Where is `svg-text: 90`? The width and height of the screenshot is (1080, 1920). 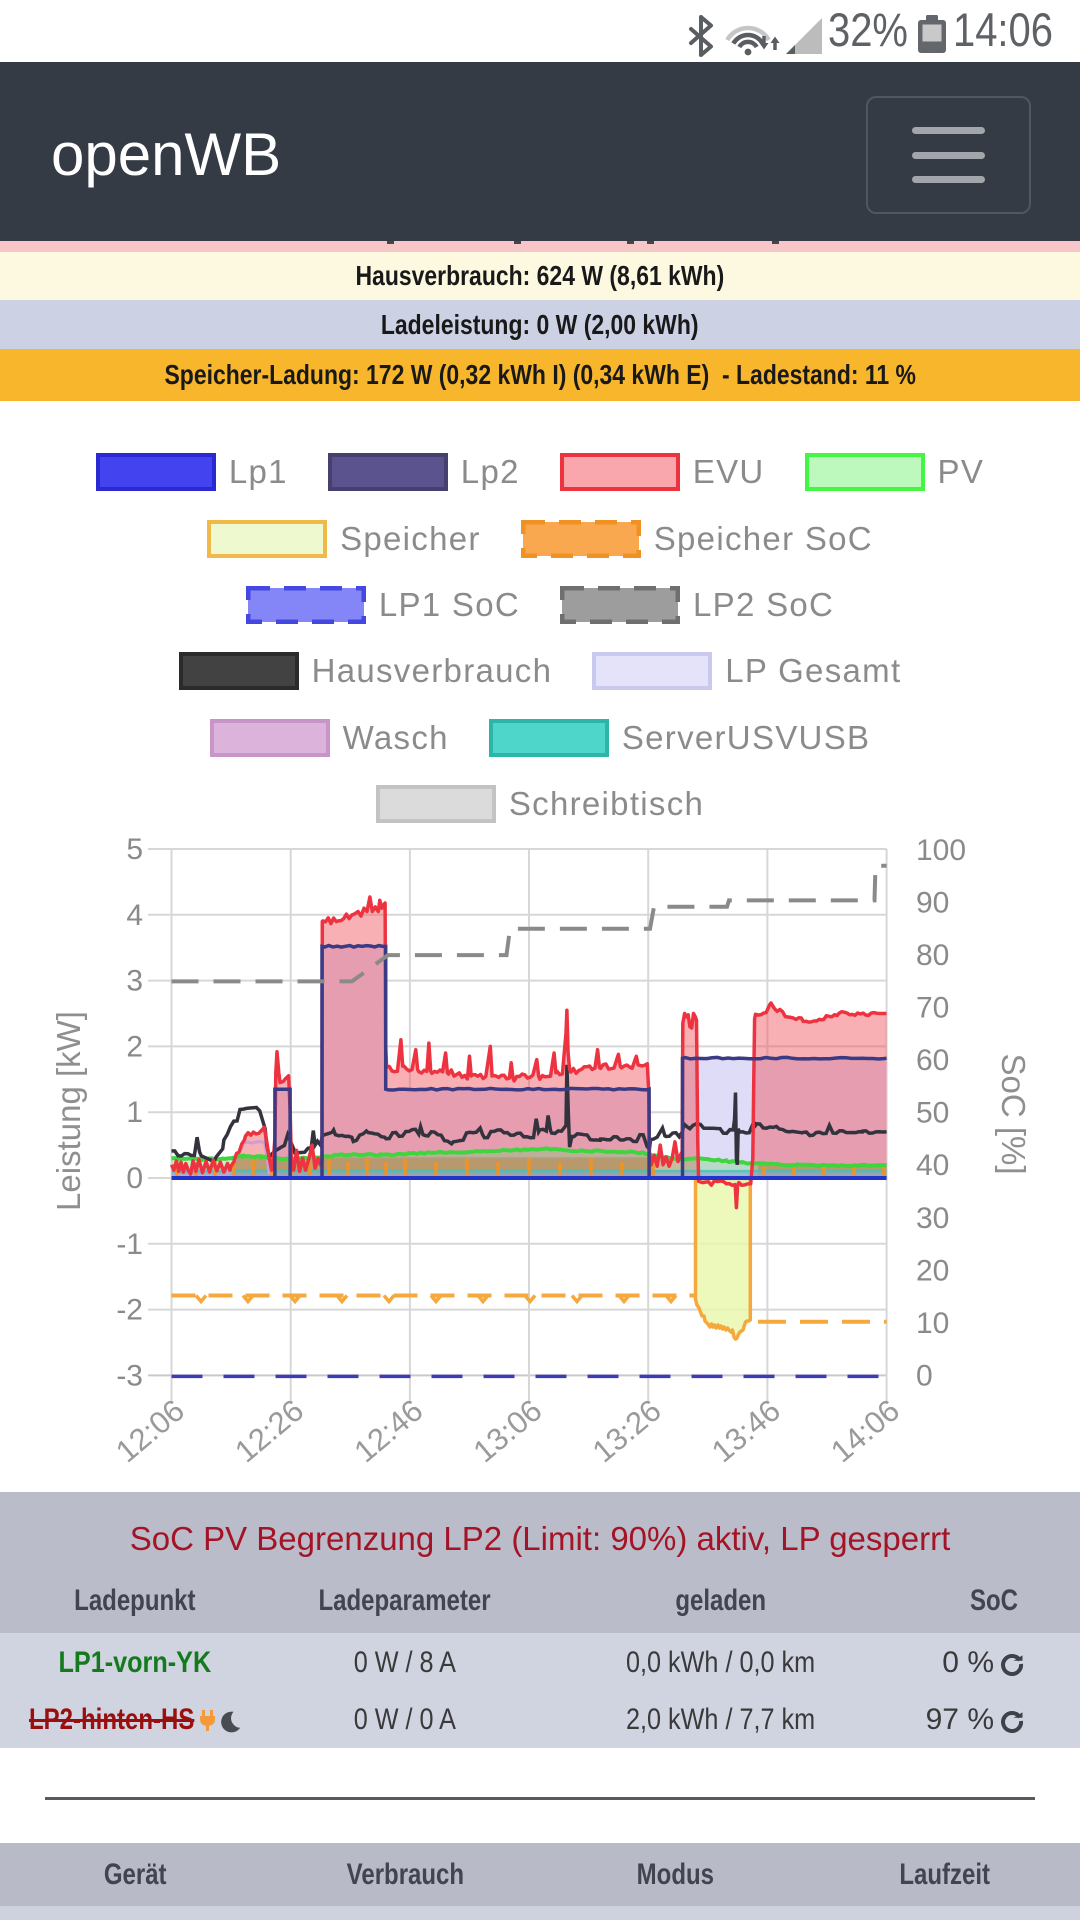 svg-text: 90 is located at coordinates (932, 903).